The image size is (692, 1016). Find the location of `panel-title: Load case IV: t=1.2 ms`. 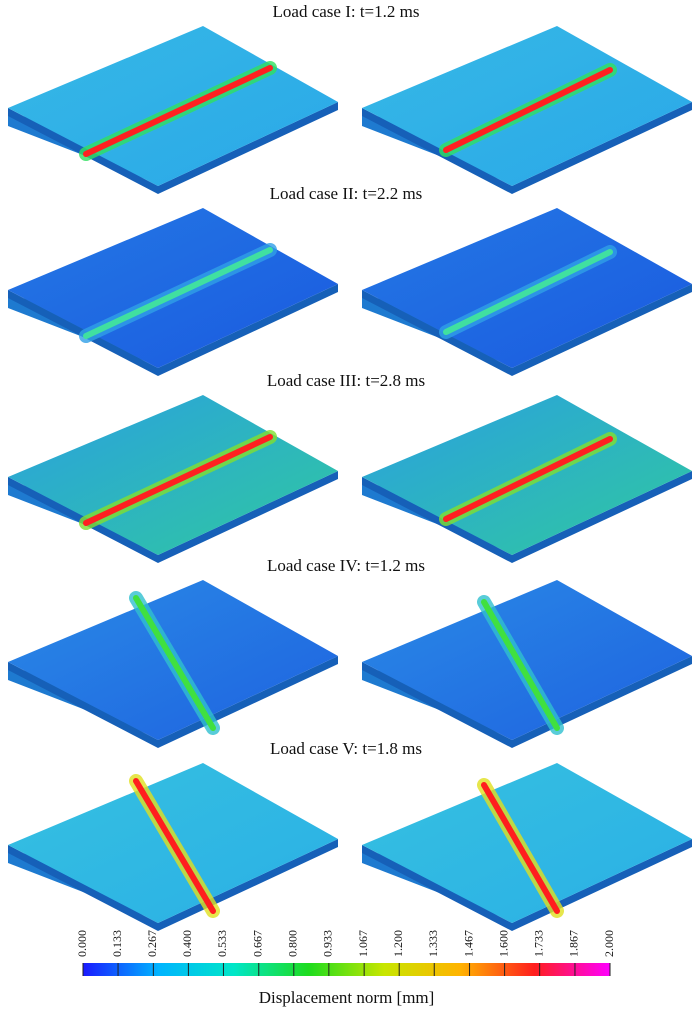

panel-title: Load case IV: t=1.2 ms is located at coordinates (346, 565).